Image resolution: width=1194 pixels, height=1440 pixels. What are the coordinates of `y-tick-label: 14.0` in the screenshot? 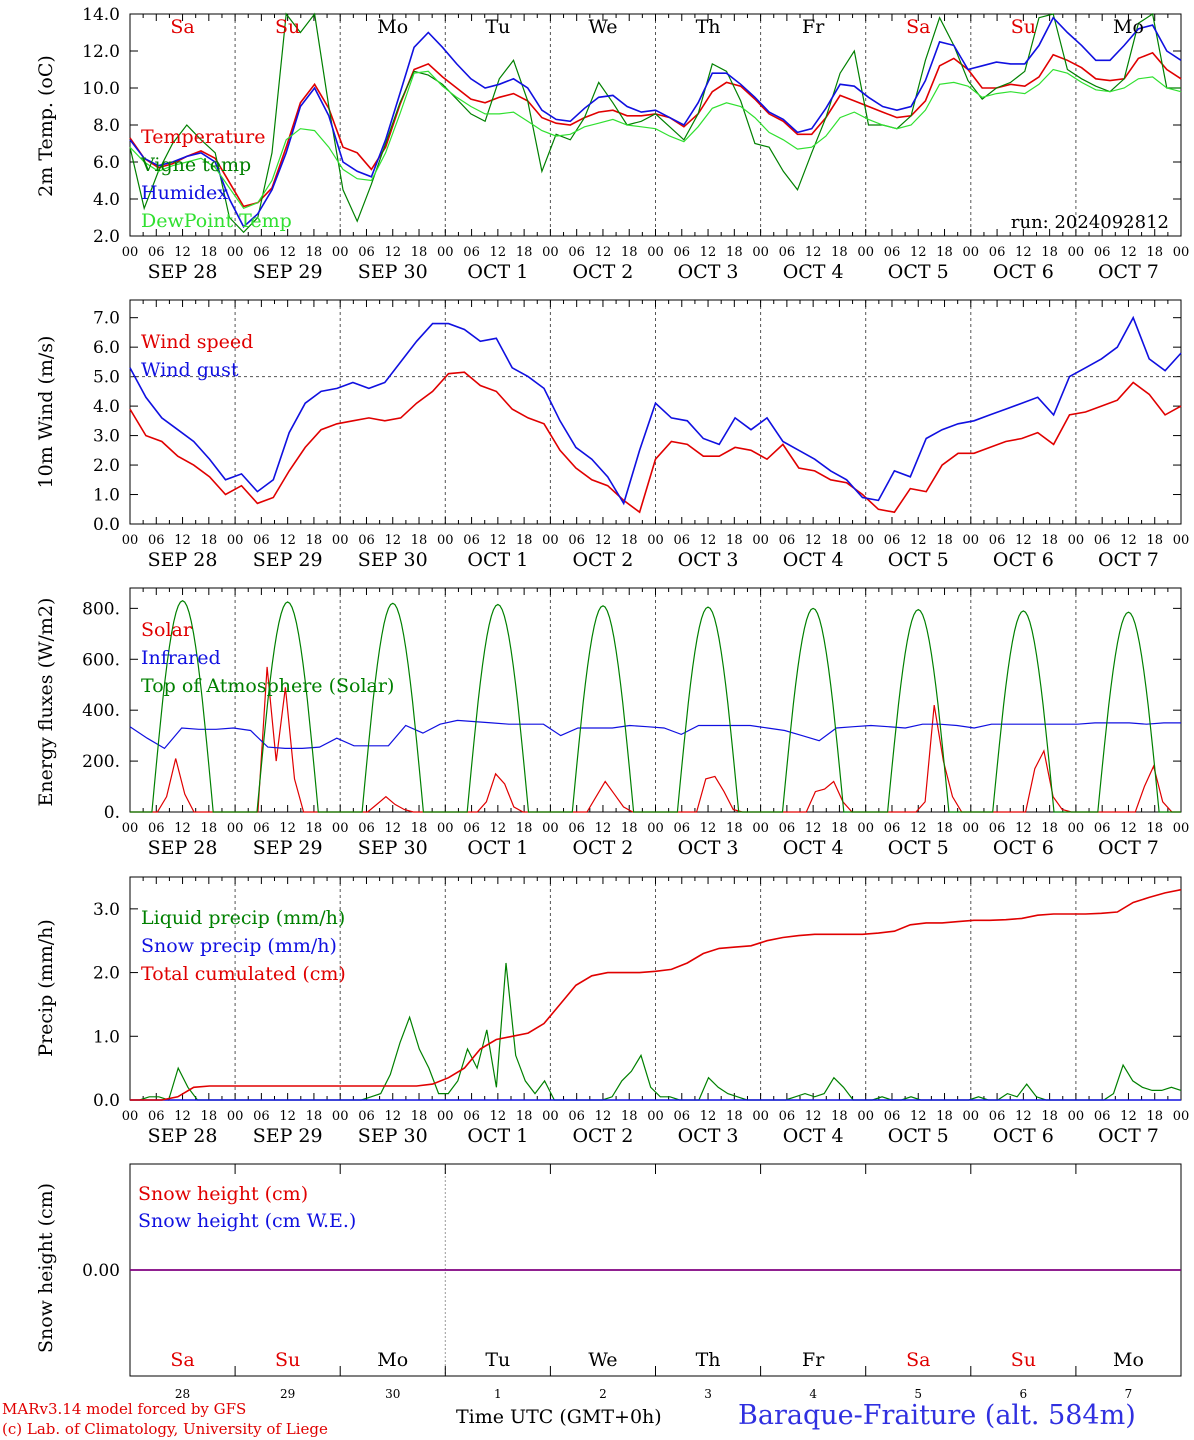 It's located at (101, 15).